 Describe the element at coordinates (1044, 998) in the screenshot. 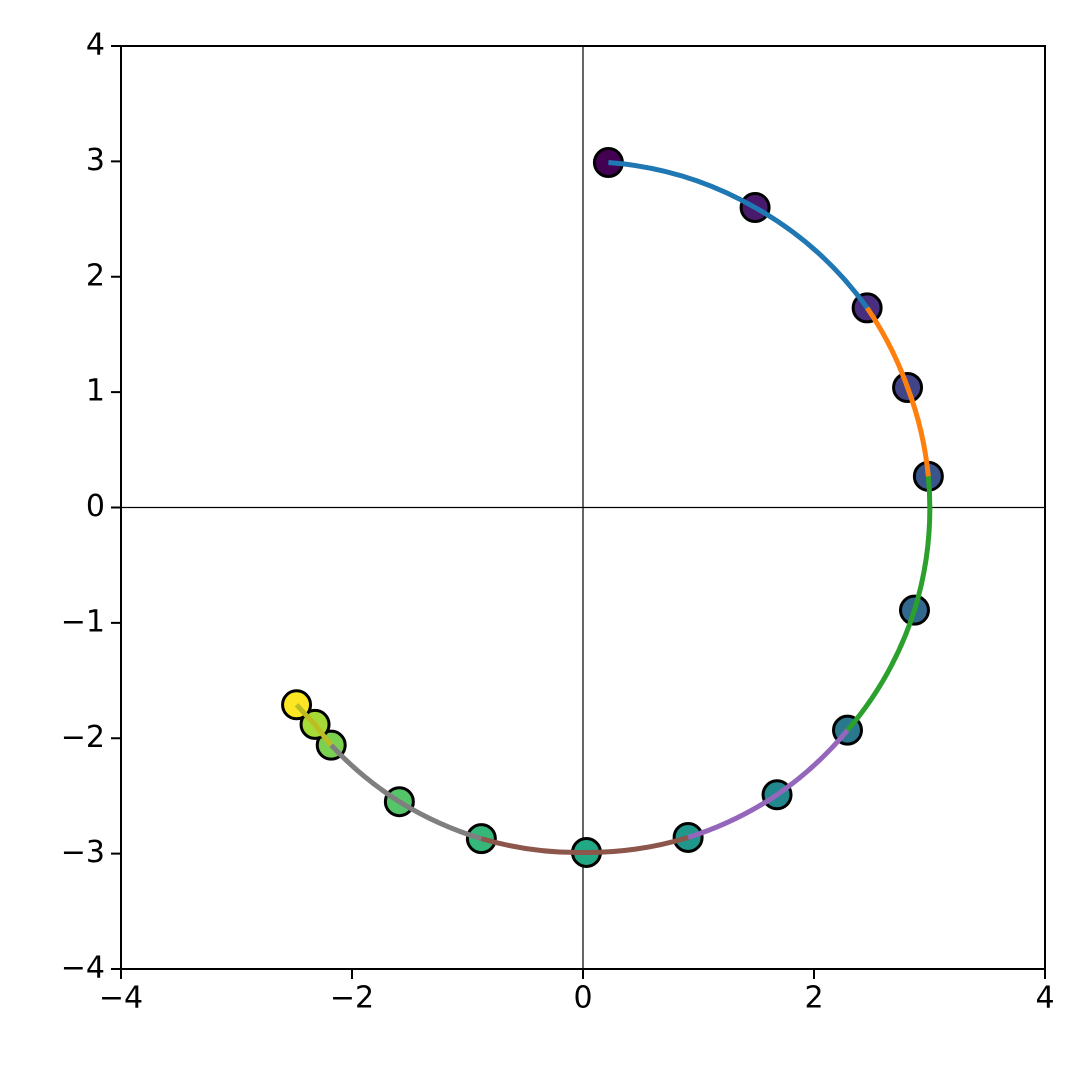

I see `x-tick-label: 4` at that location.